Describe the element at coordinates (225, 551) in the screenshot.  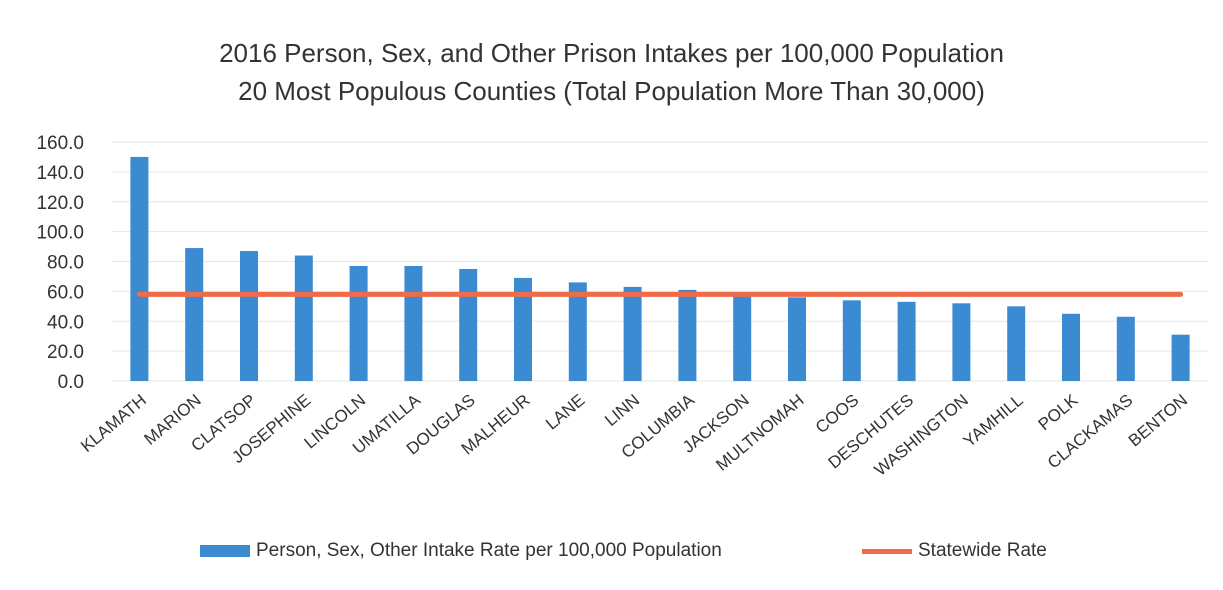
I see `legend-swatch-bar` at that location.